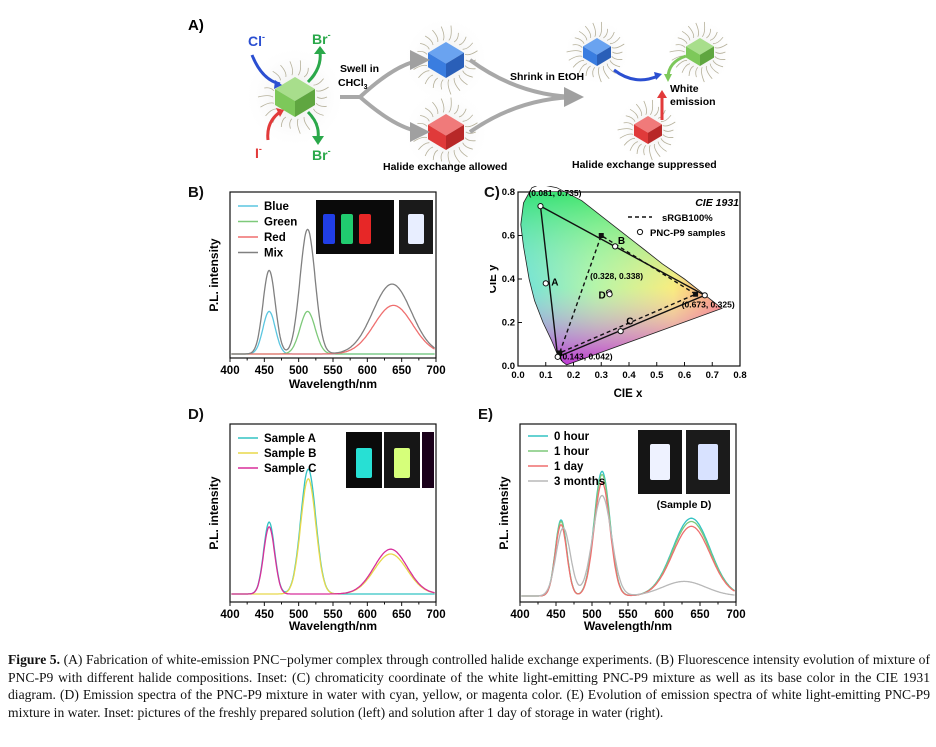 The width and height of the screenshot is (936, 747). I want to click on x-tick-label: 0.8, so click(739, 375).